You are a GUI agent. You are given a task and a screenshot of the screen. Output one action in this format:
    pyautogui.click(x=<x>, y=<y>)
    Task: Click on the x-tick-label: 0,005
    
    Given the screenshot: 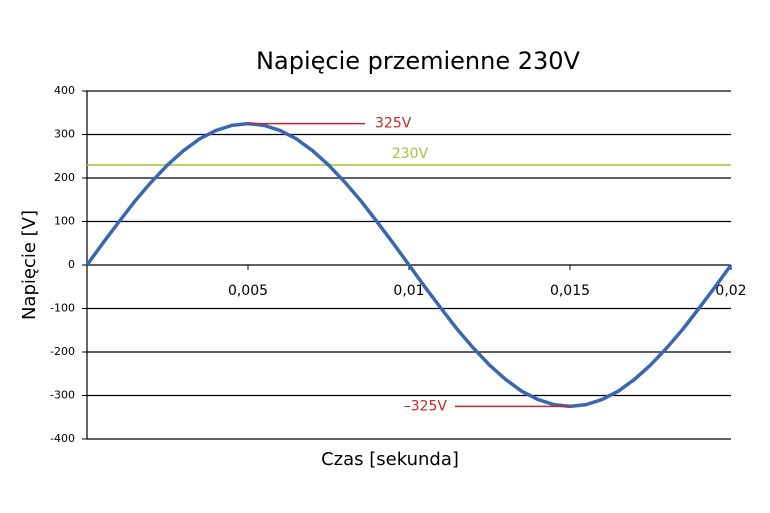 What is the action you would take?
    pyautogui.click(x=248, y=291)
    